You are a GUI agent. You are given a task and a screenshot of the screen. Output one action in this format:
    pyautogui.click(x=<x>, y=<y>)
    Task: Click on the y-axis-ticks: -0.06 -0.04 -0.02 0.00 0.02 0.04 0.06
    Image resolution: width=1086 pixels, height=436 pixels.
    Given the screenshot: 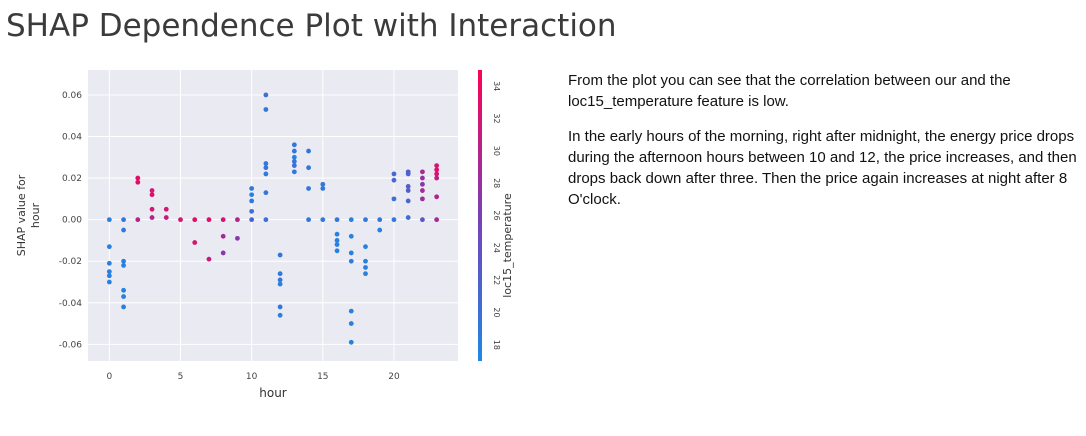 What is the action you would take?
    pyautogui.click(x=71, y=220)
    